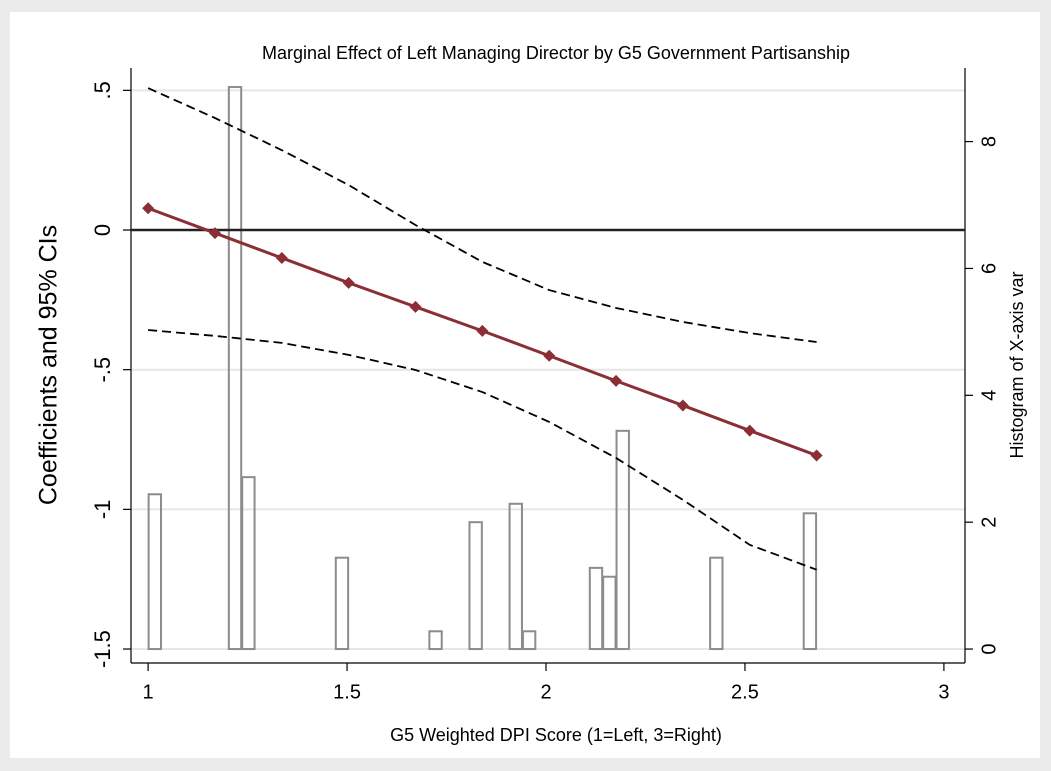 The height and width of the screenshot is (771, 1051). What do you see at coordinates (989, 395) in the screenshot?
I see `y2-tick-label: 4` at bounding box center [989, 395].